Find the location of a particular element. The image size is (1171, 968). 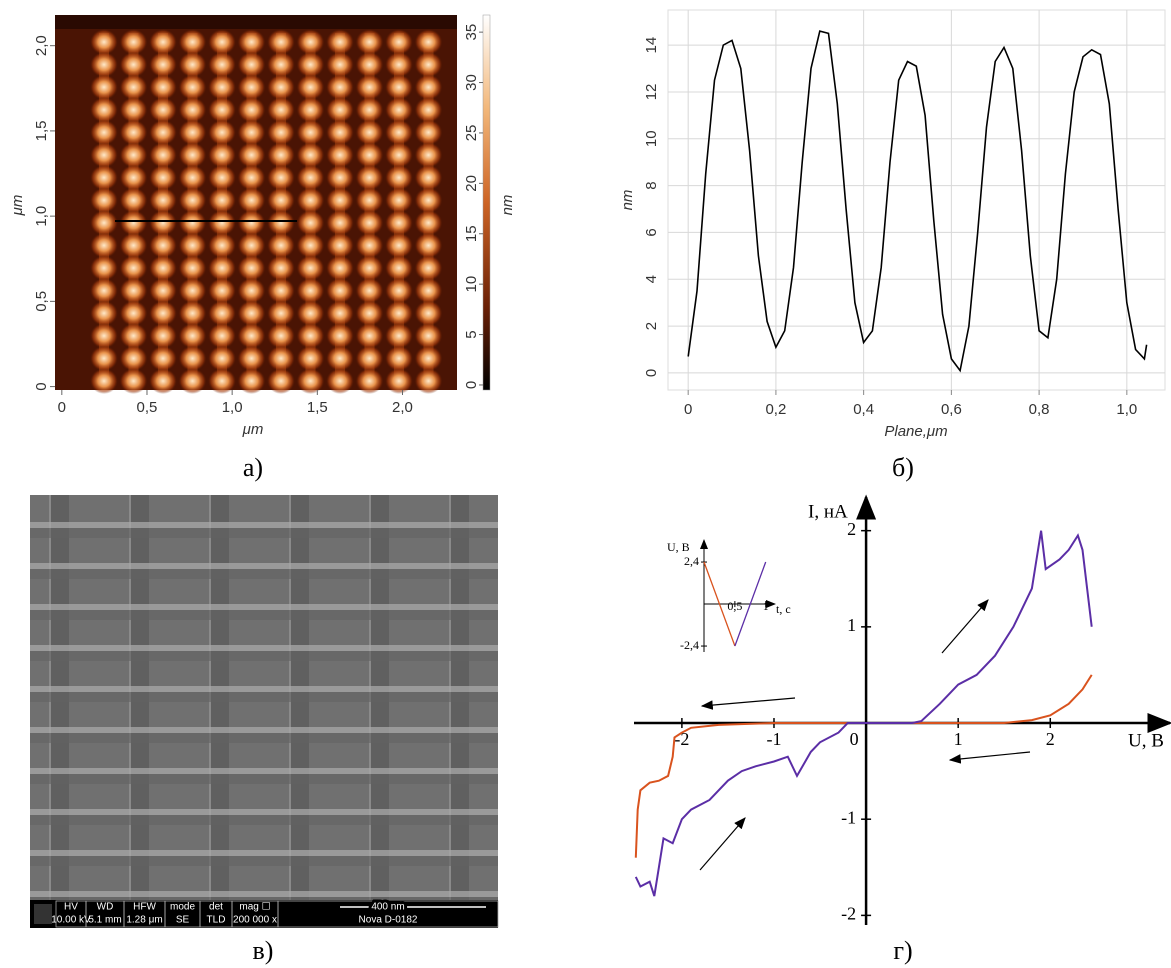

info-value: SE is located at coordinates (183, 920).